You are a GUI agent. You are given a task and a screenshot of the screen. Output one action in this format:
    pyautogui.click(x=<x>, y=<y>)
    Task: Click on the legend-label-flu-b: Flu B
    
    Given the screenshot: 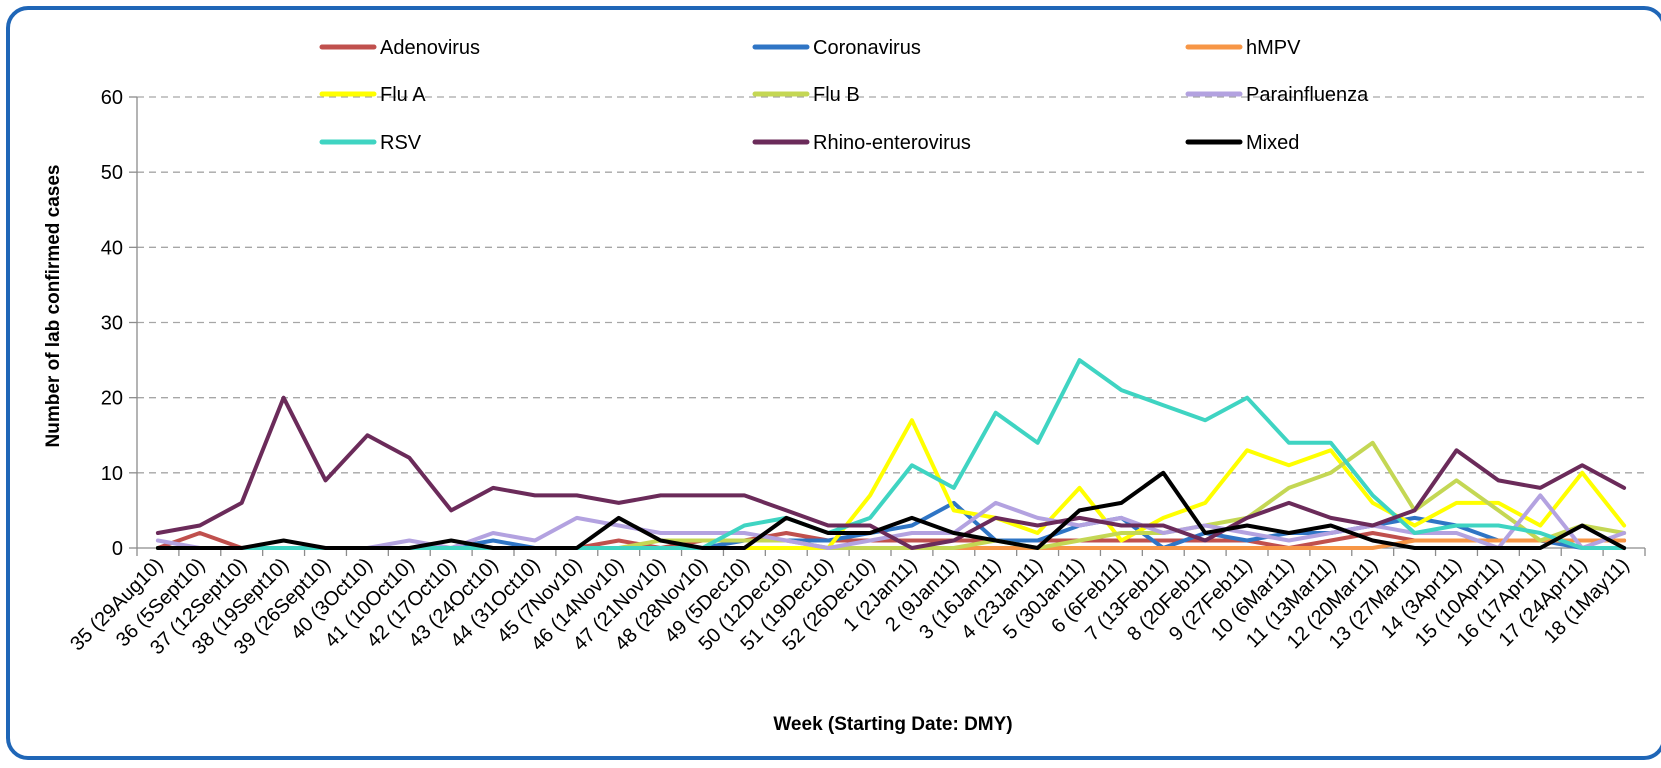 What is the action you would take?
    pyautogui.click(x=836, y=95)
    